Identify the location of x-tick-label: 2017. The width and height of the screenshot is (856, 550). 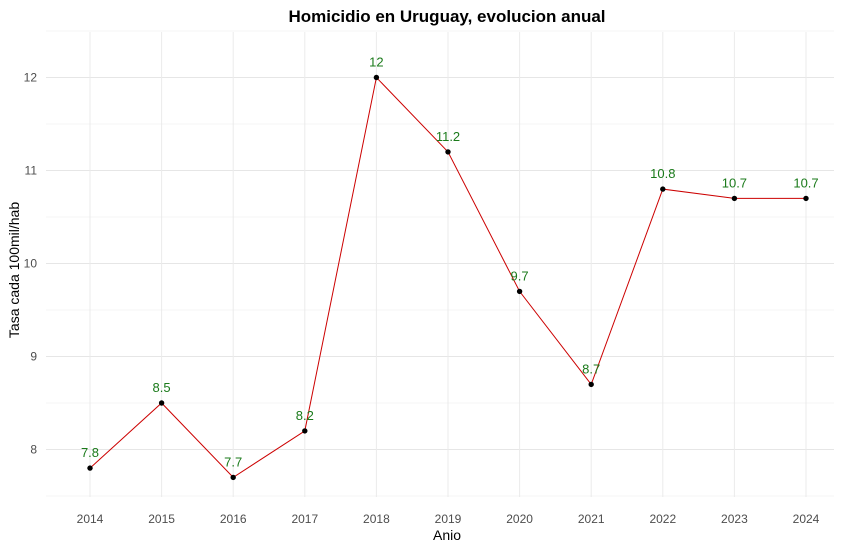
(304, 519).